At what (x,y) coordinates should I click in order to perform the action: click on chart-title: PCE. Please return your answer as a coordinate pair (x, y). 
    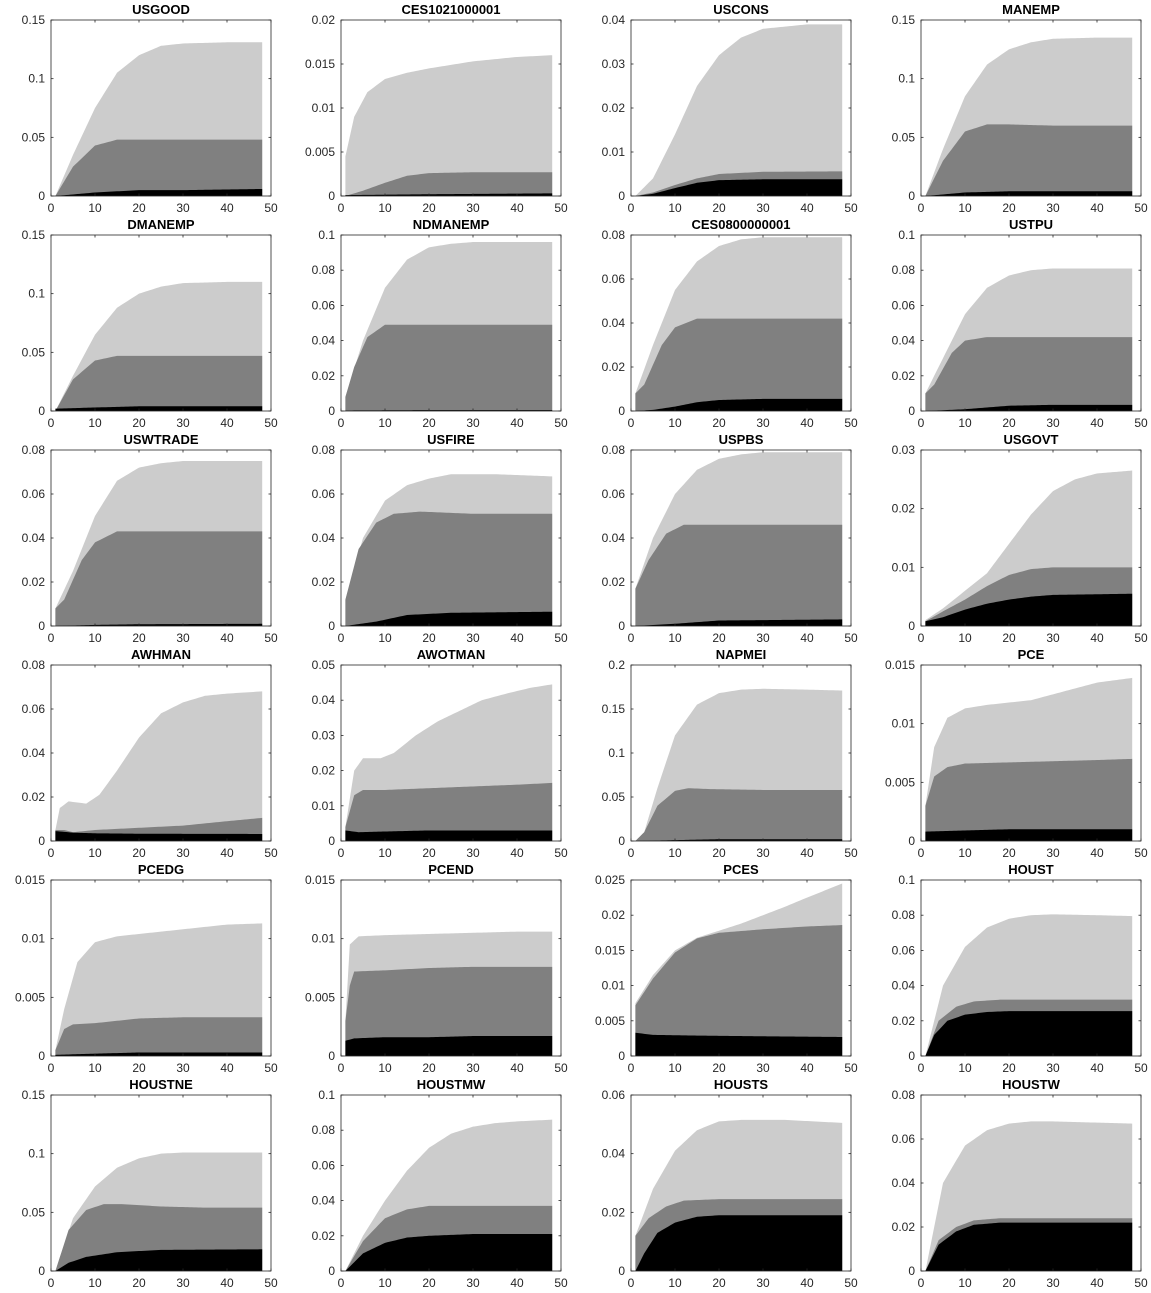
    Looking at the image, I should click on (1031, 654).